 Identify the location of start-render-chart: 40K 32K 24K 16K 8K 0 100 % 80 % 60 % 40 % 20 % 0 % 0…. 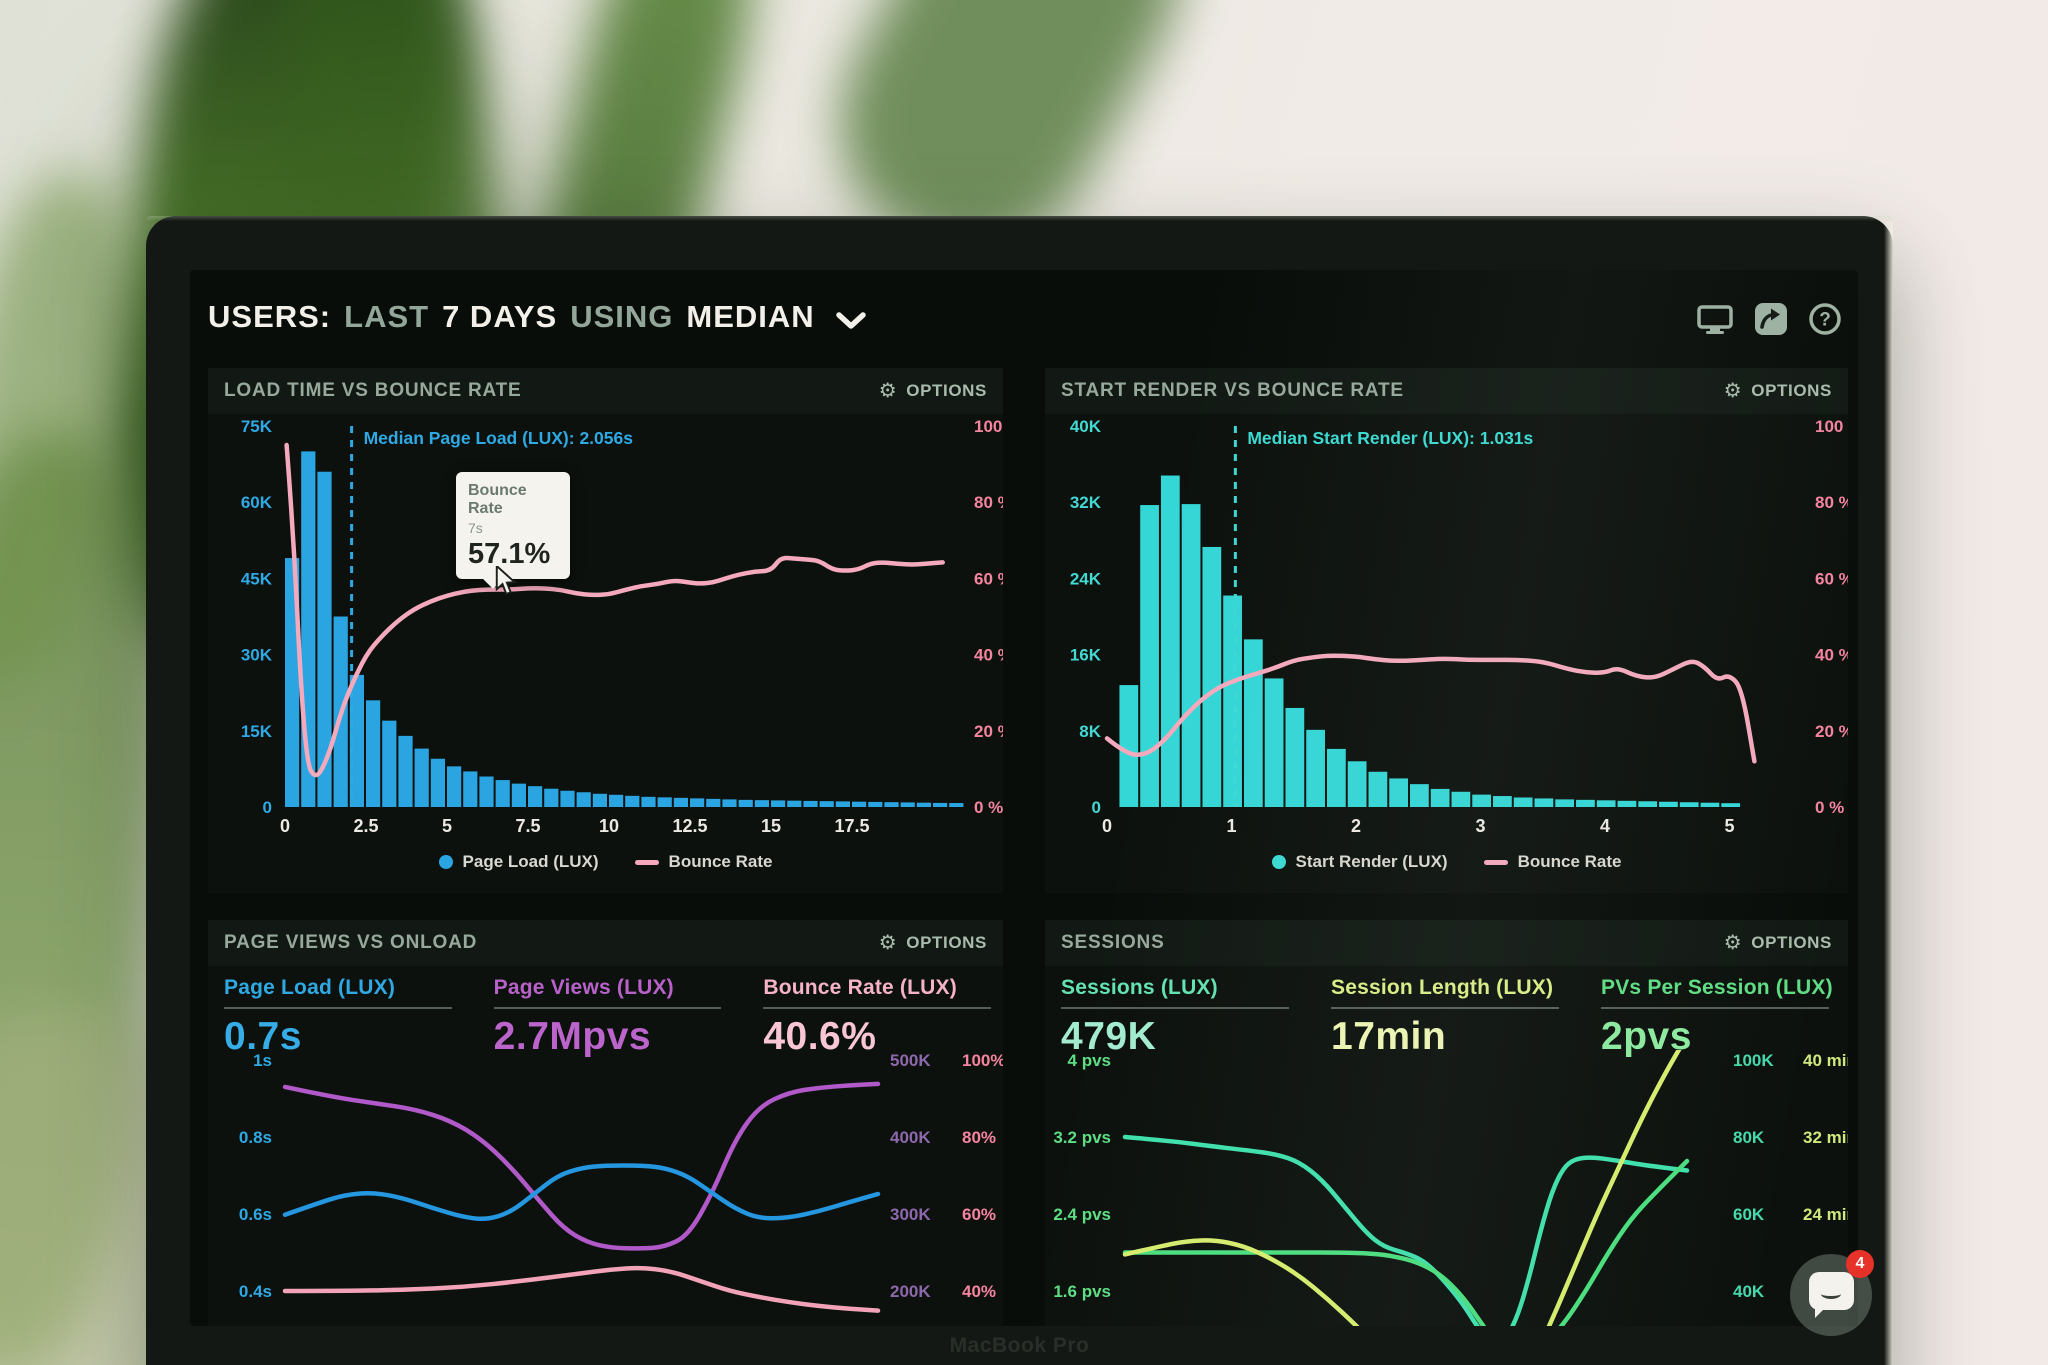
(1446, 626).